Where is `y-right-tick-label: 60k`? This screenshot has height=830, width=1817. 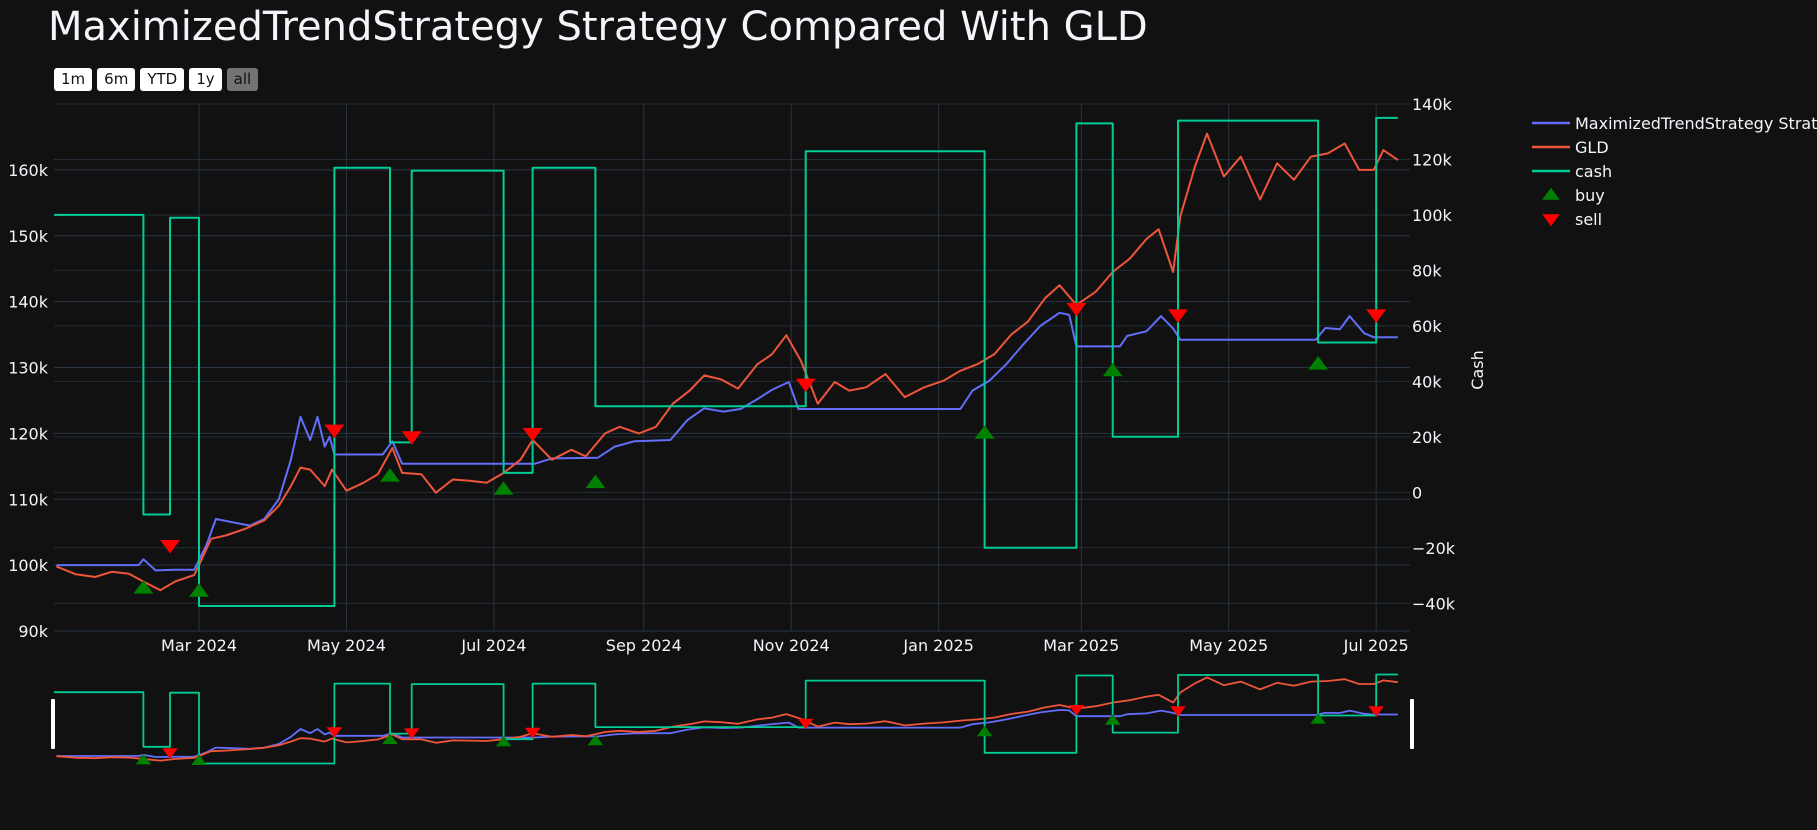
y-right-tick-label: 60k is located at coordinates (1427, 326).